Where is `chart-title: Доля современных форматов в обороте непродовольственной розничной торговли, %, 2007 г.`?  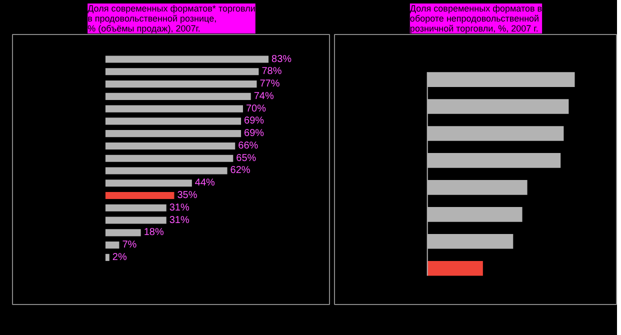
chart-title: Доля современных форматов в обороте непродовольственной розничной торговли, %, 2007 г. is located at coordinates (476, 19).